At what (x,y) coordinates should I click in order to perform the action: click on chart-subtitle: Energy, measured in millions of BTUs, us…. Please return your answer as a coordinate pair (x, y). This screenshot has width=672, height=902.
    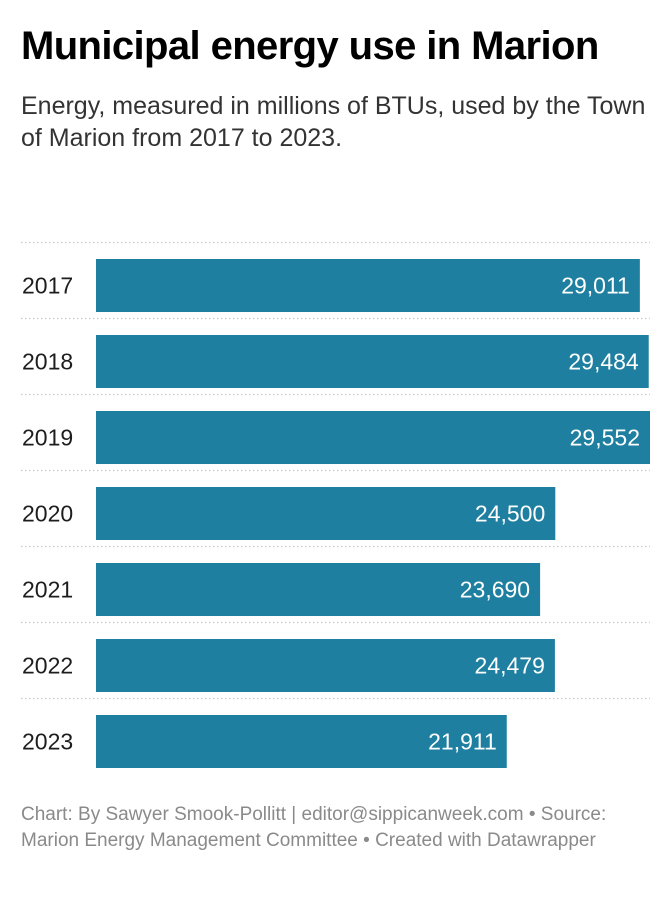
    Looking at the image, I should click on (333, 122).